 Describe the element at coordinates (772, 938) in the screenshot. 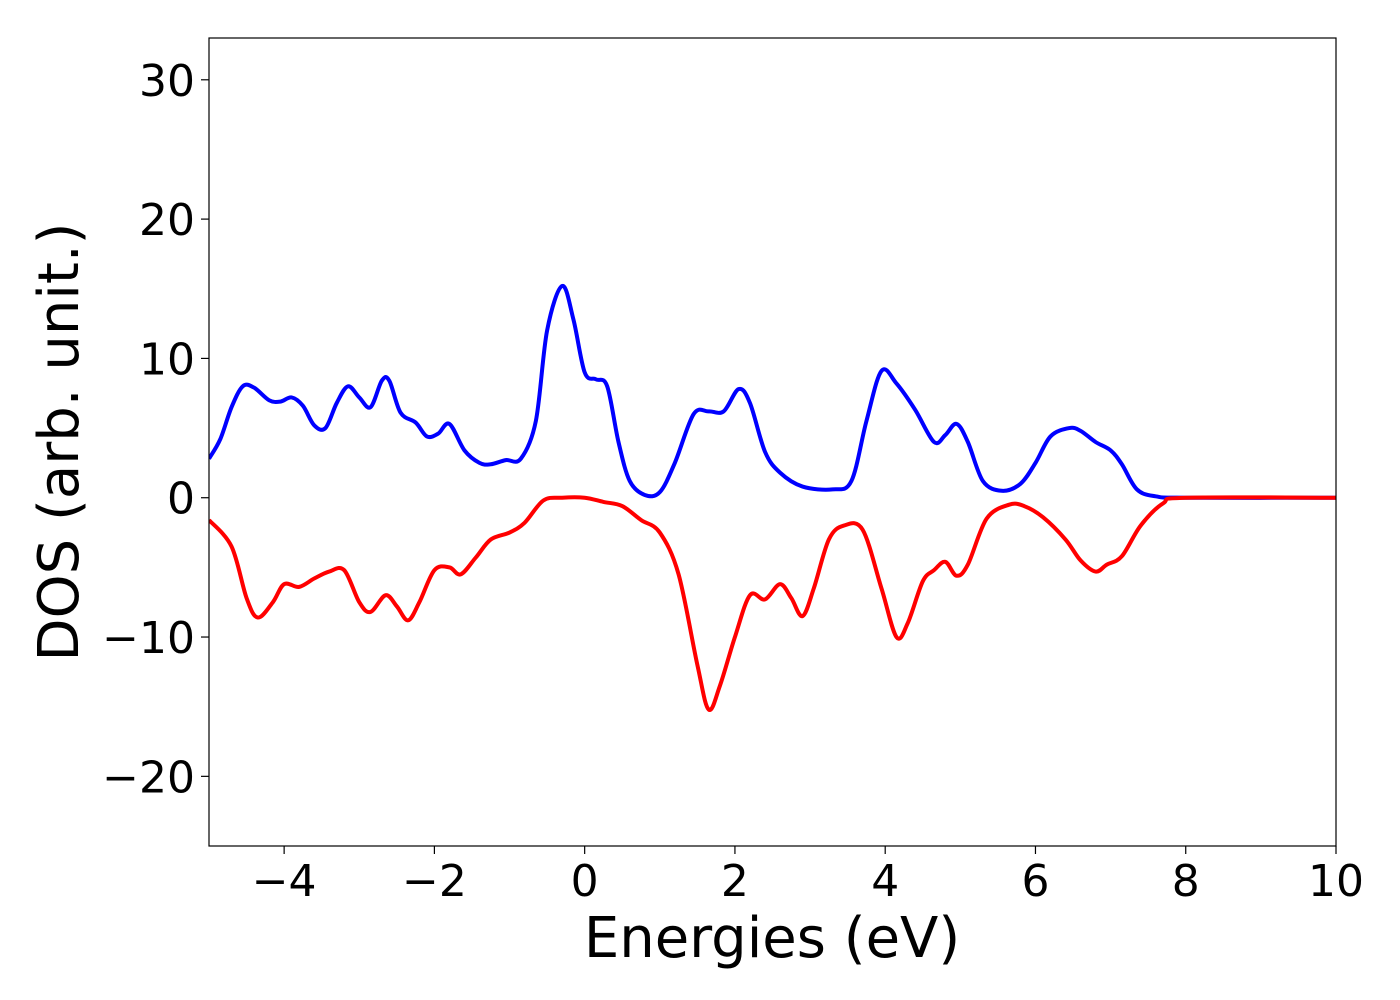

I see `x-axis-title: Energies (eV)` at that location.